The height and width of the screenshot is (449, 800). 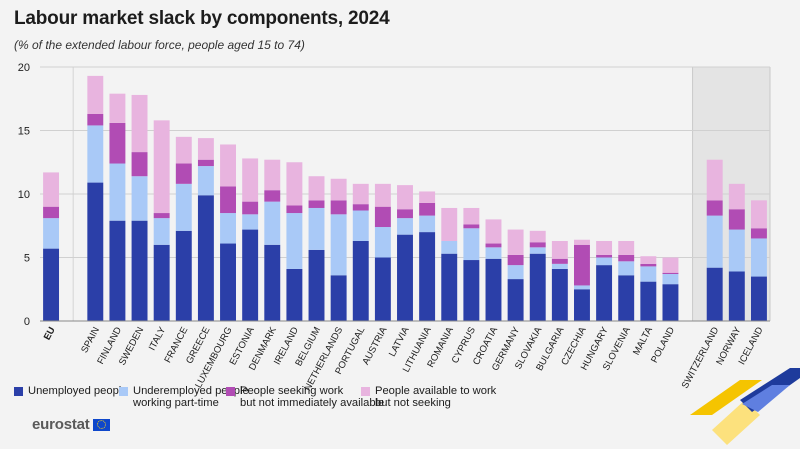 I want to click on y-tick-label: 10, so click(x=24, y=195).